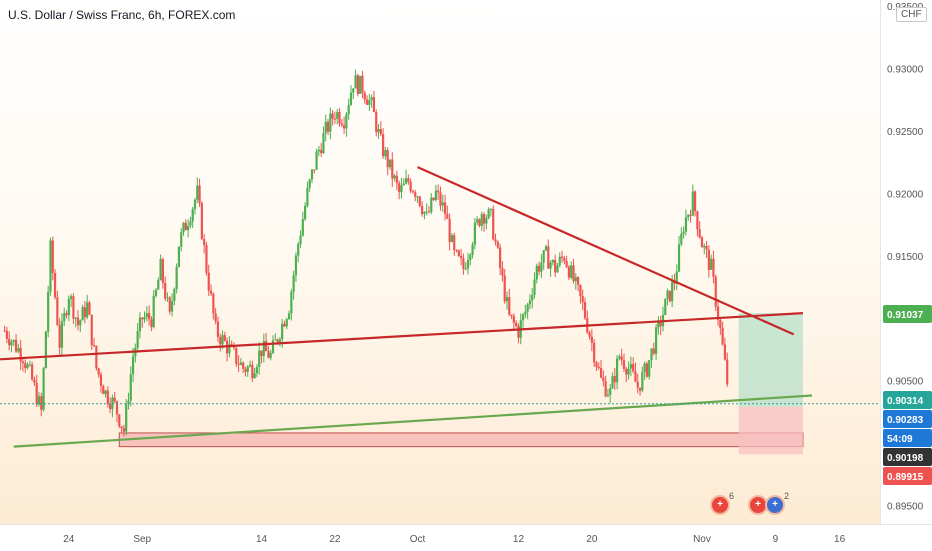 The height and width of the screenshot is (551, 932). I want to click on time-tick-label: 9, so click(776, 539).